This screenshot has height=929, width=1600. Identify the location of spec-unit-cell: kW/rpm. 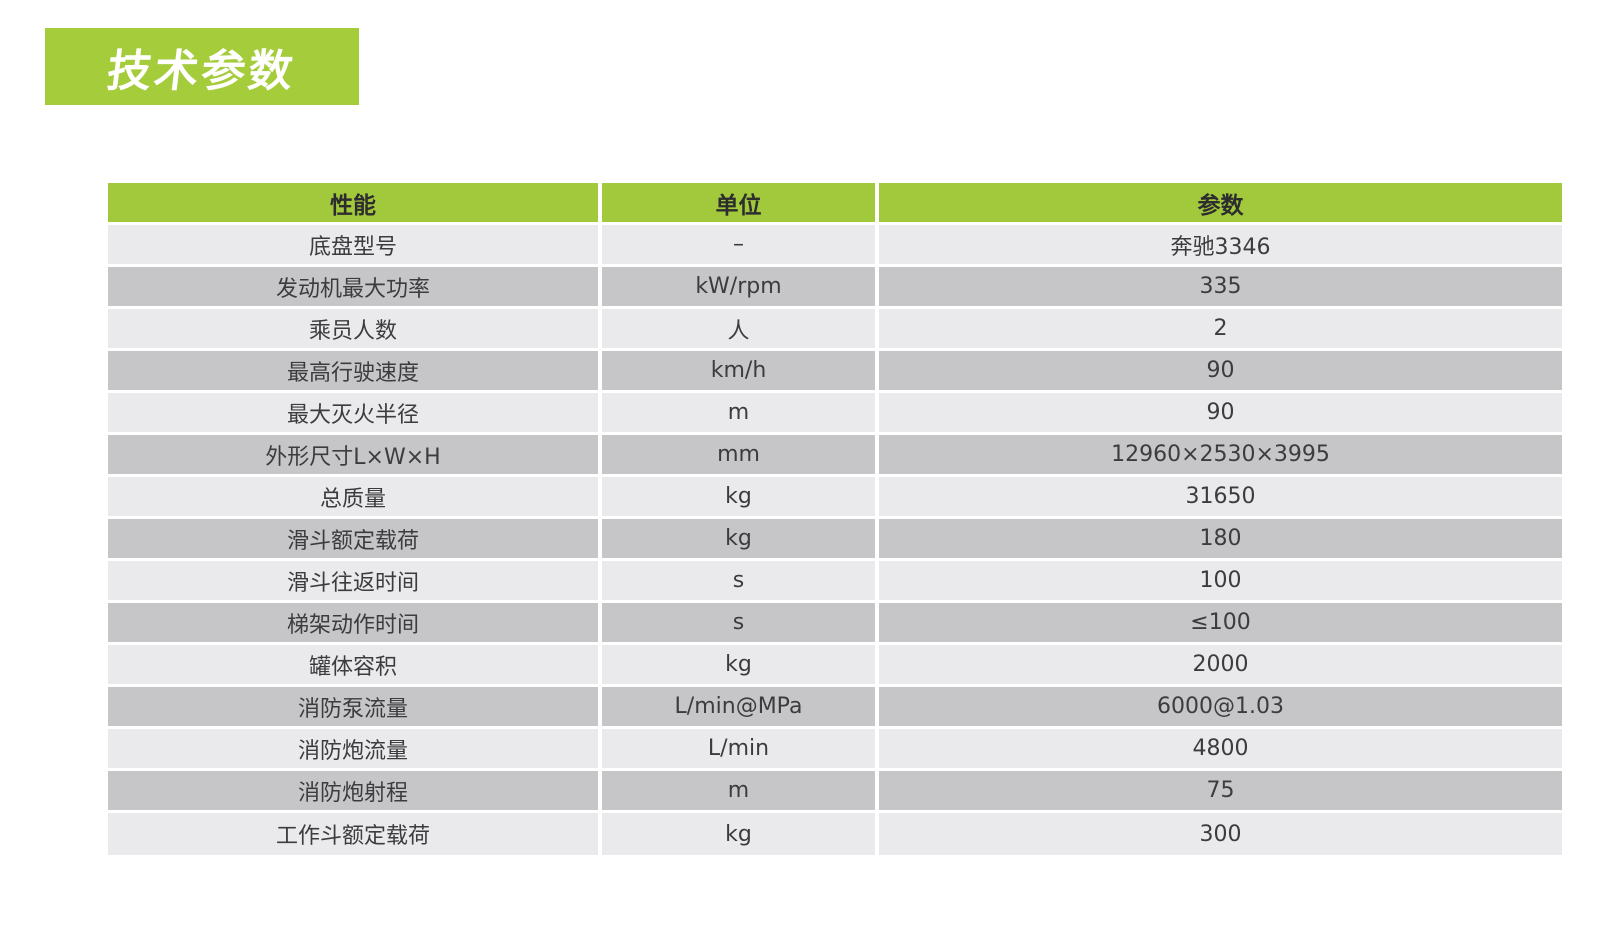
(740, 288).